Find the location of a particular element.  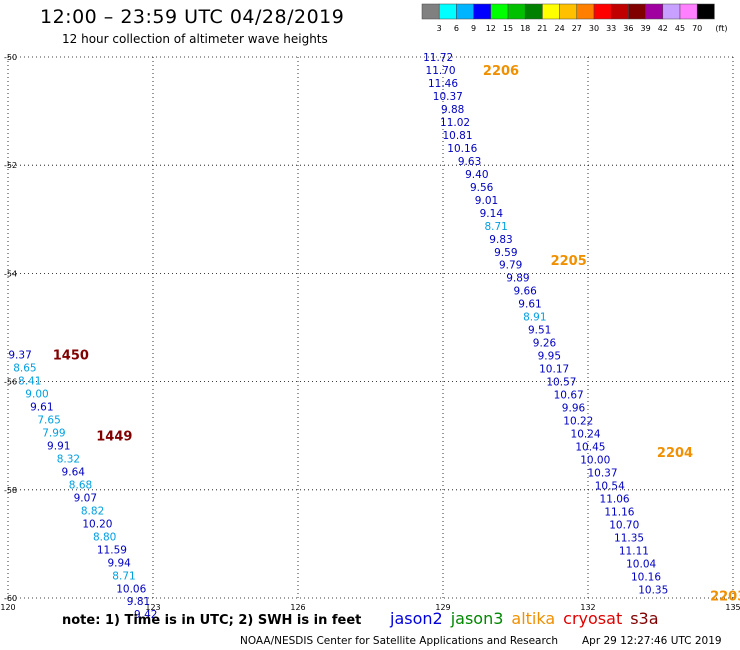

swh-value-label: 9.26 is located at coordinates (545, 344).